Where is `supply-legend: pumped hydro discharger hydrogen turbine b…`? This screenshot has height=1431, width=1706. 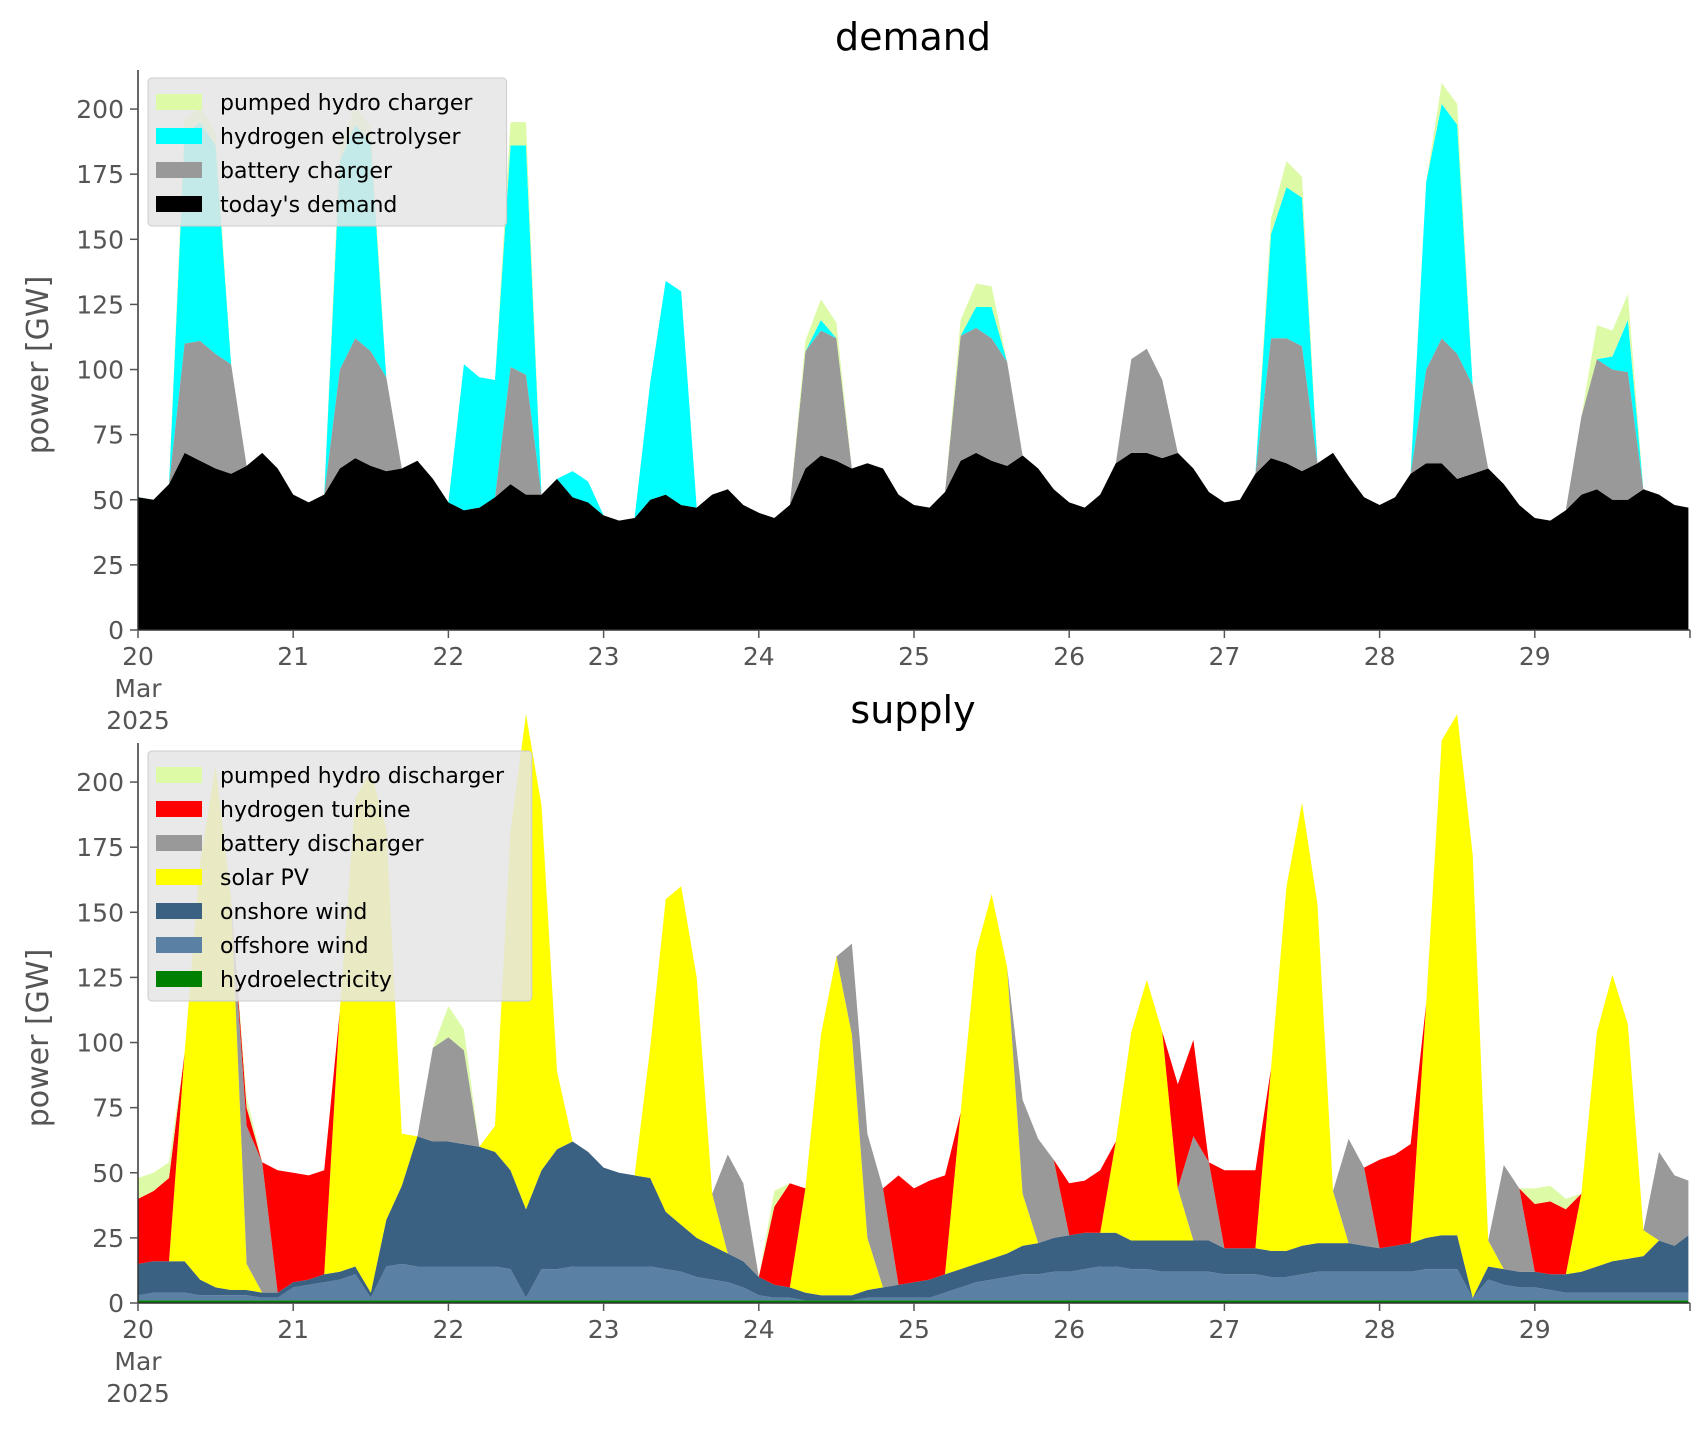 supply-legend: pumped hydro discharger hydrogen turbine b… is located at coordinates (340, 876).